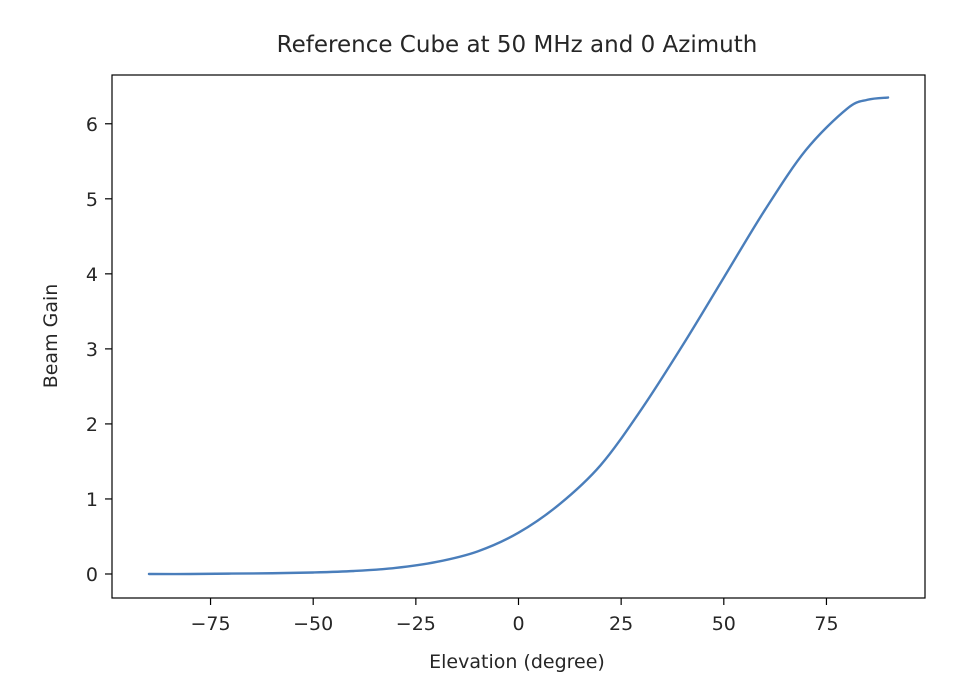 The image size is (970, 700). I want to click on y-tick-label: 0, so click(92, 575).